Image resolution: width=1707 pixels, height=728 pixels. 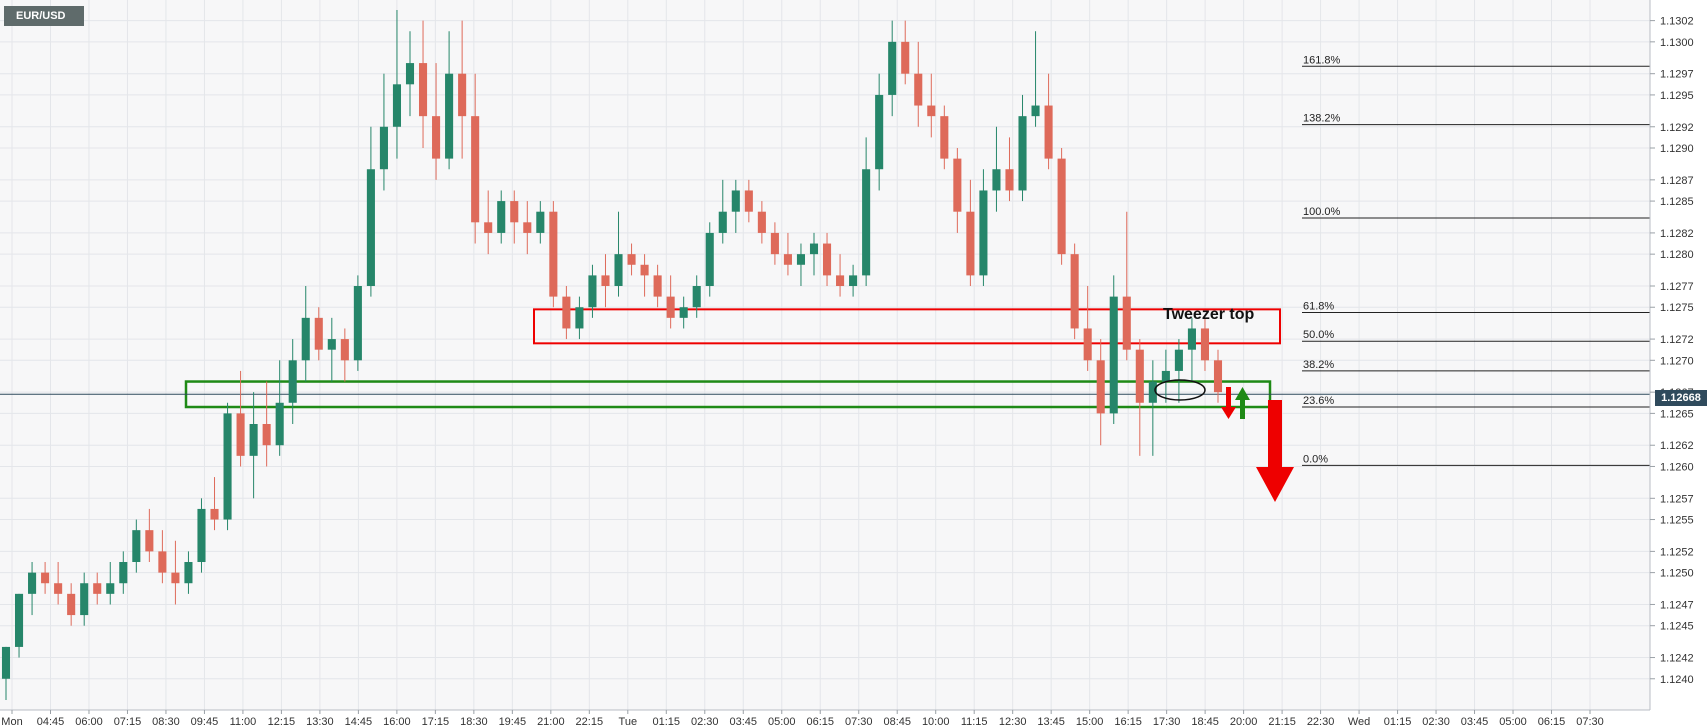 What do you see at coordinates (1090, 722) in the screenshot?
I see `time-tick-label: 15:00` at bounding box center [1090, 722].